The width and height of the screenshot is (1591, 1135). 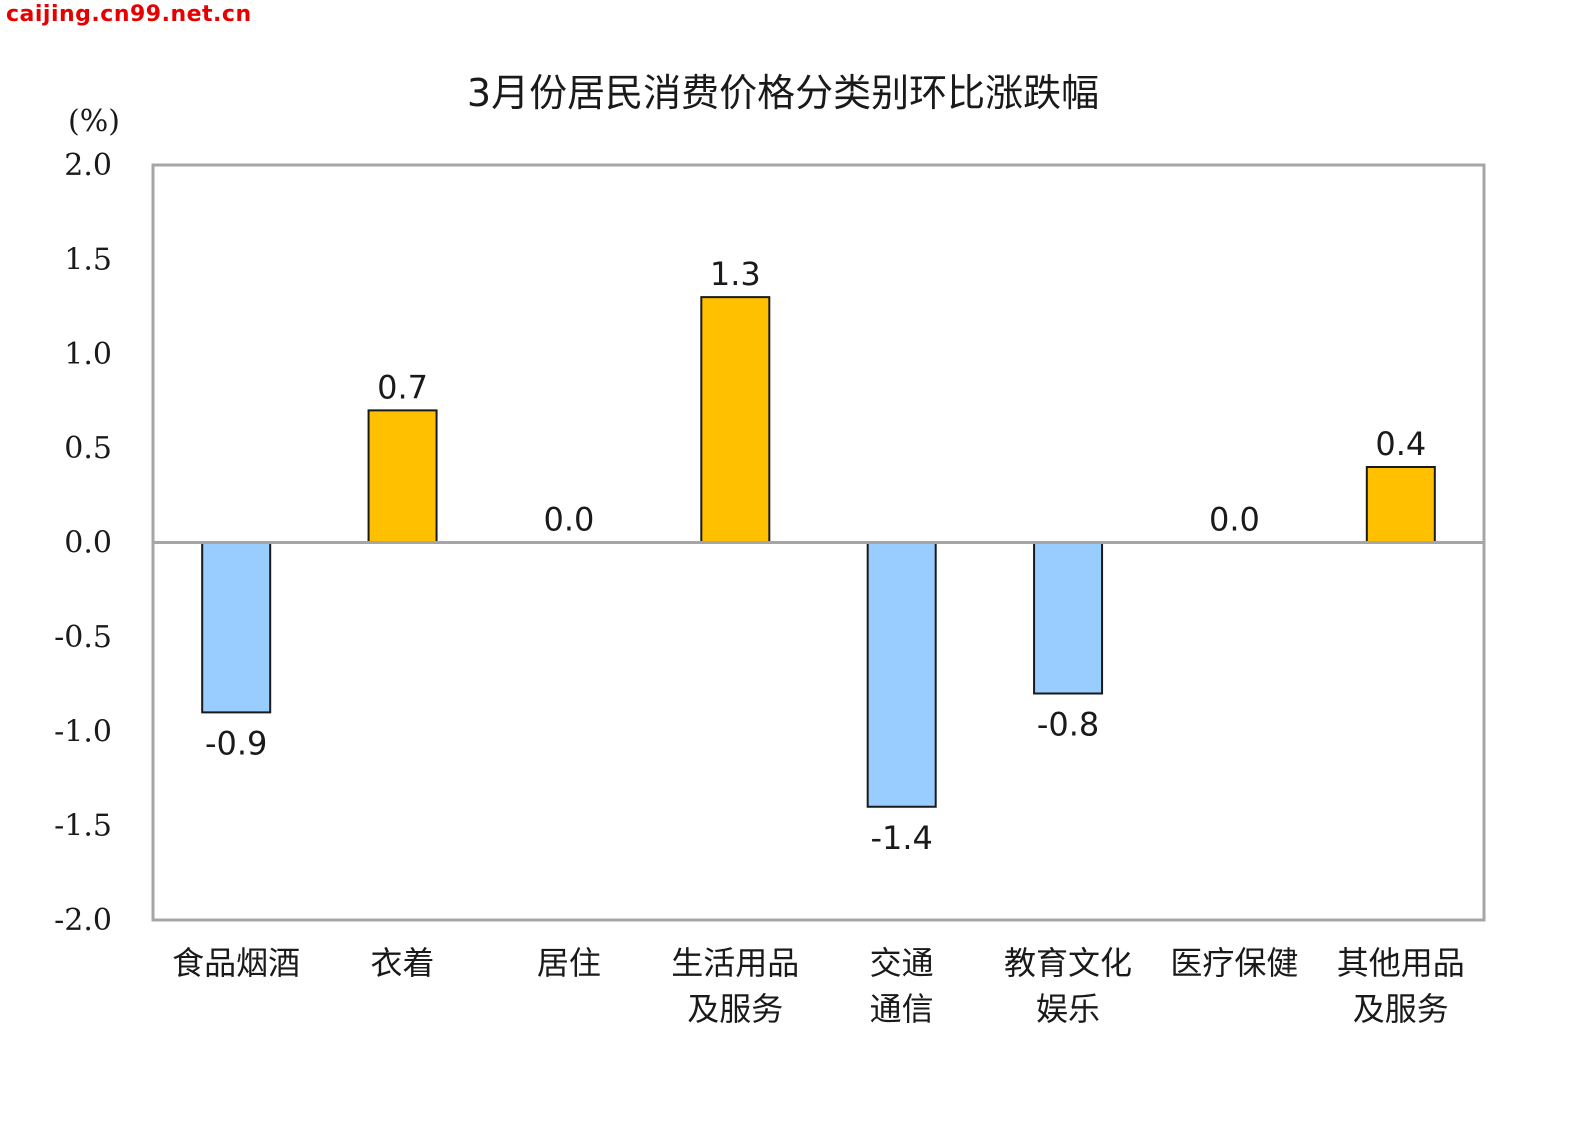 What do you see at coordinates (88, 354) in the screenshot?
I see `y-tick-label: 1.0` at bounding box center [88, 354].